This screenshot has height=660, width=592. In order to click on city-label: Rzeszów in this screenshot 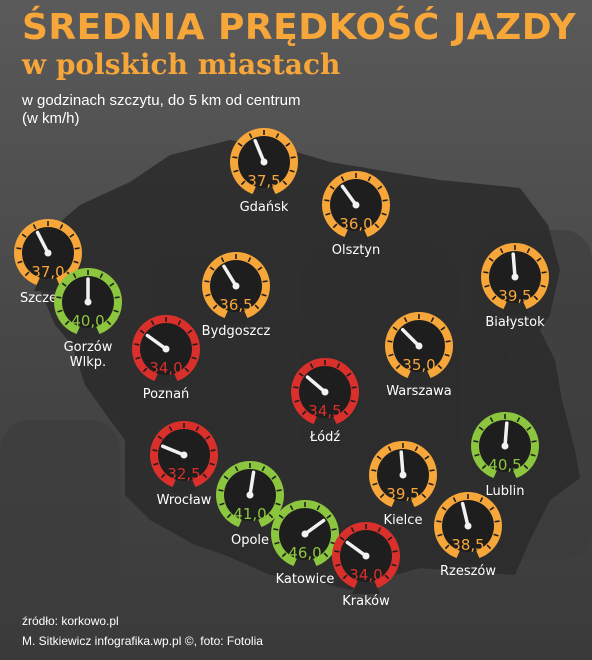, I will do `click(468, 571)`.